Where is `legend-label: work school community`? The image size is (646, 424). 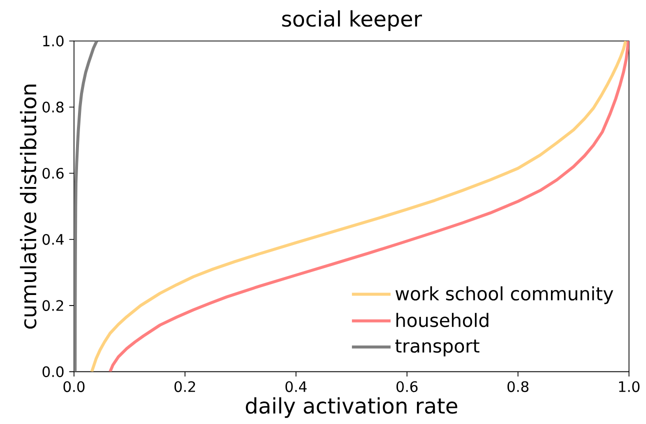 legend-label: work school community is located at coordinates (505, 295).